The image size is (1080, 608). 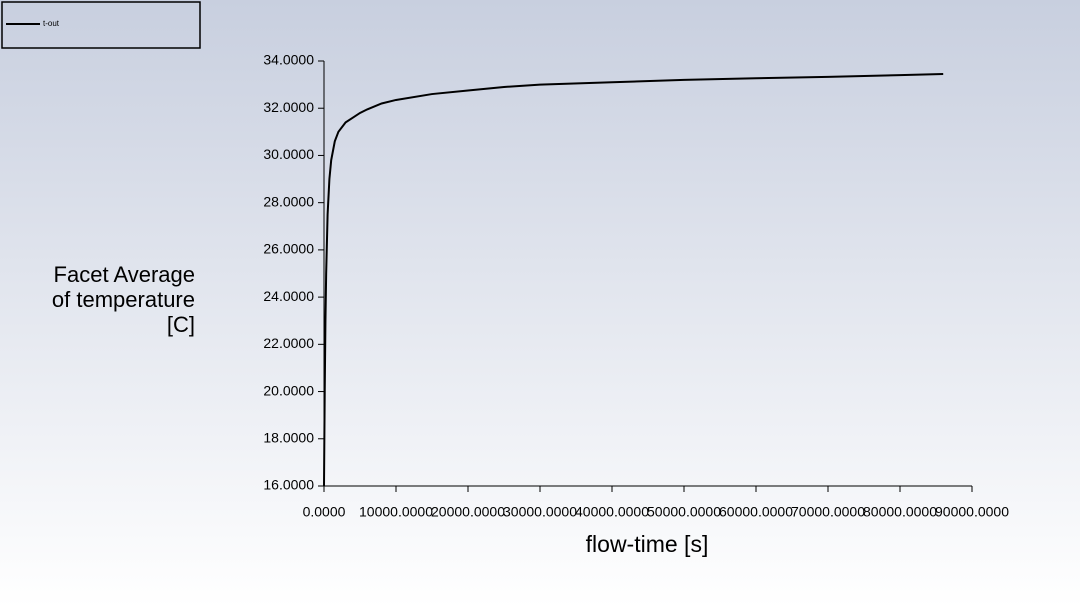 What do you see at coordinates (756, 512) in the screenshot?
I see `x-tick-label: 60000.0000` at bounding box center [756, 512].